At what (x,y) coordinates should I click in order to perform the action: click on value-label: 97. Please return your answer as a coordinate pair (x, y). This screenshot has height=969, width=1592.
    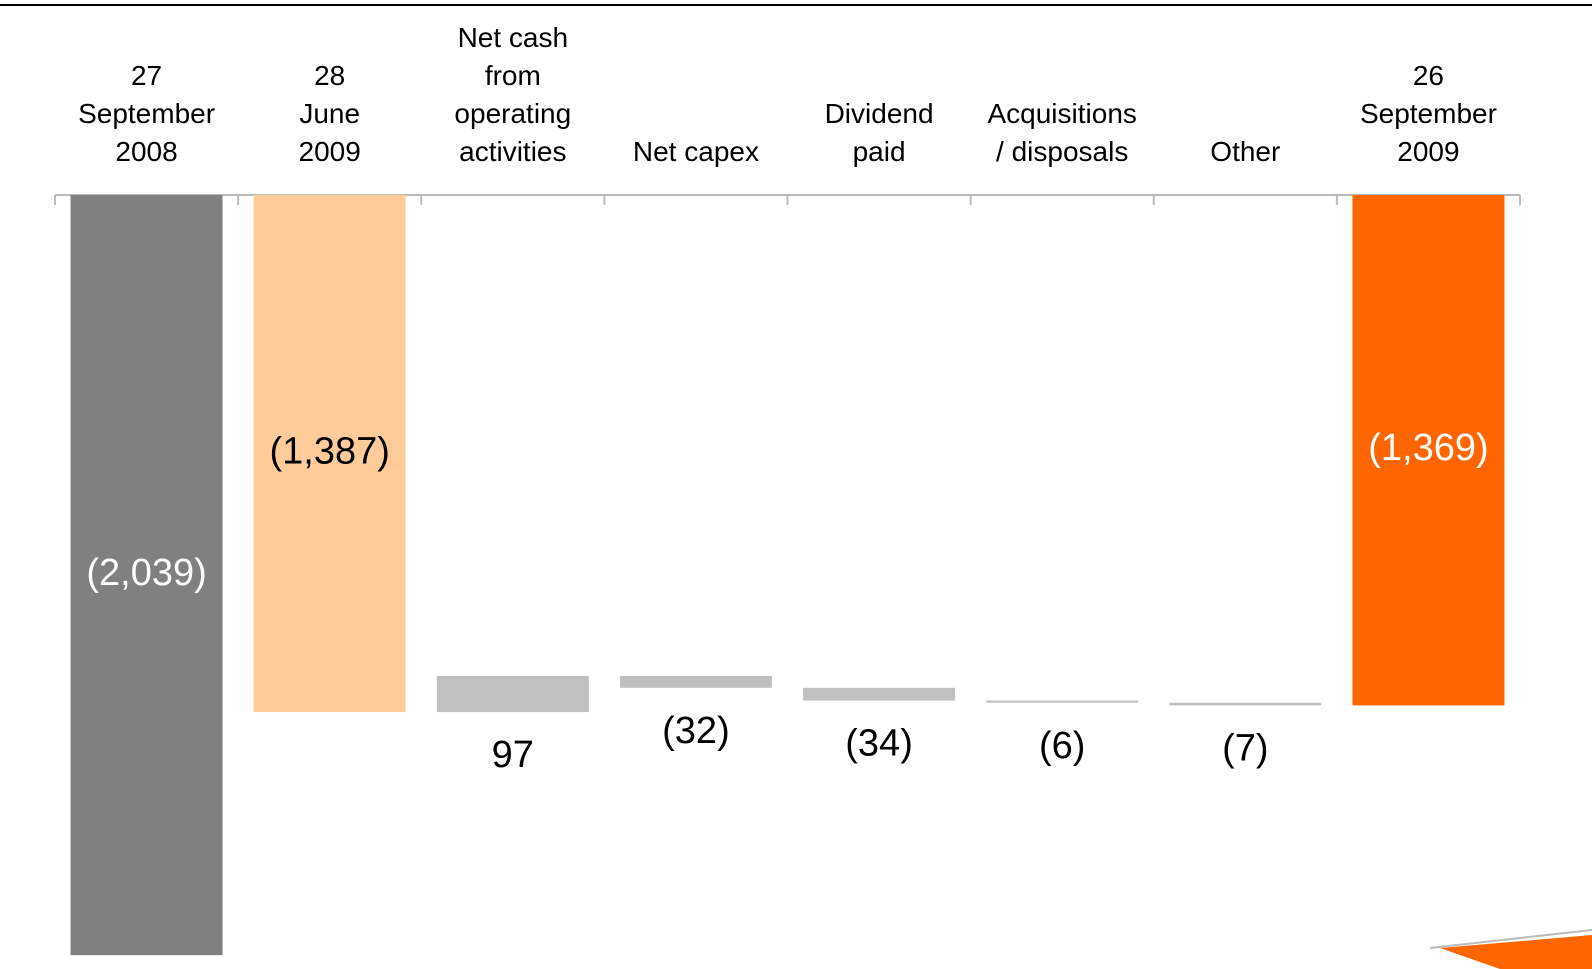
    Looking at the image, I should click on (513, 755).